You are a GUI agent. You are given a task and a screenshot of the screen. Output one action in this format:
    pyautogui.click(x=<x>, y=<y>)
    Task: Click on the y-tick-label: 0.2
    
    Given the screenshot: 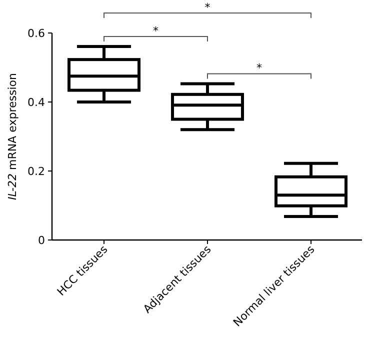 What is the action you would take?
    pyautogui.click(x=36, y=171)
    